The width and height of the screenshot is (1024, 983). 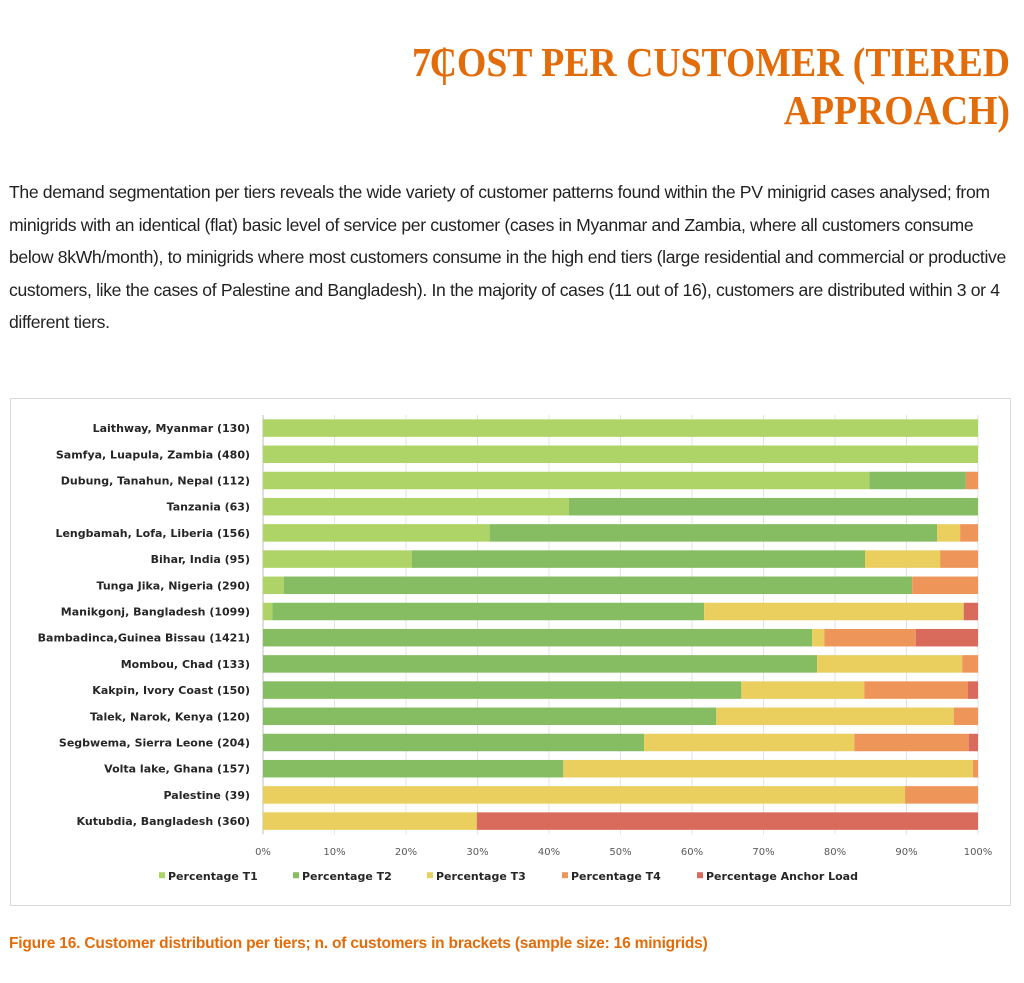 What do you see at coordinates (978, 852) in the screenshot?
I see `x-tick-label: 100%` at bounding box center [978, 852].